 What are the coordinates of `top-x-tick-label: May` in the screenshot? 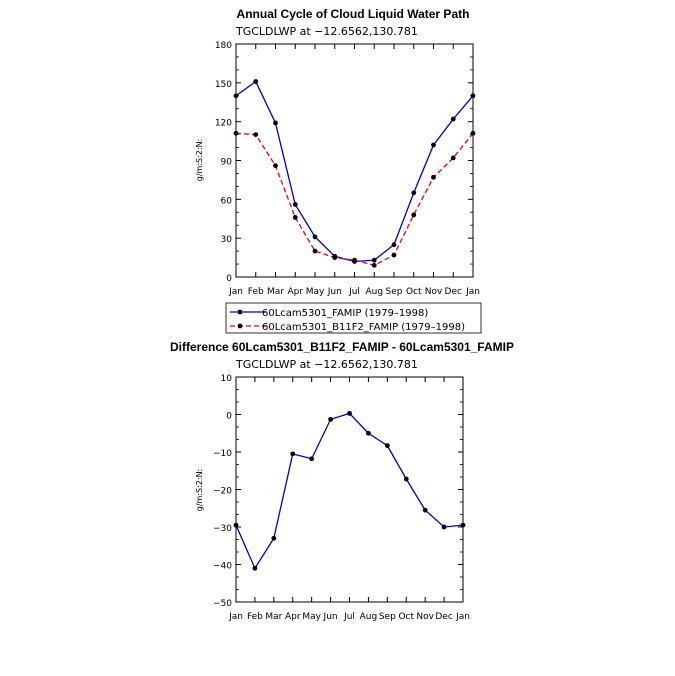 It's located at (315, 292).